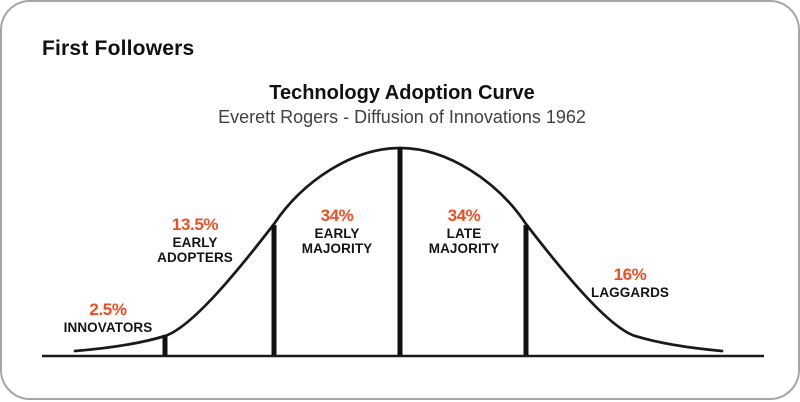  I want to click on segment-percent: 13.5%, so click(195, 224).